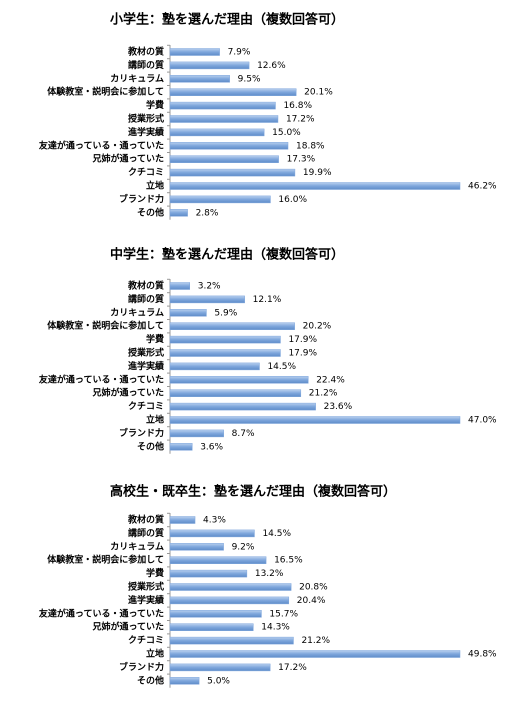  Describe the element at coordinates (209, 287) in the screenshot. I see `value-label: 3.2%` at that location.